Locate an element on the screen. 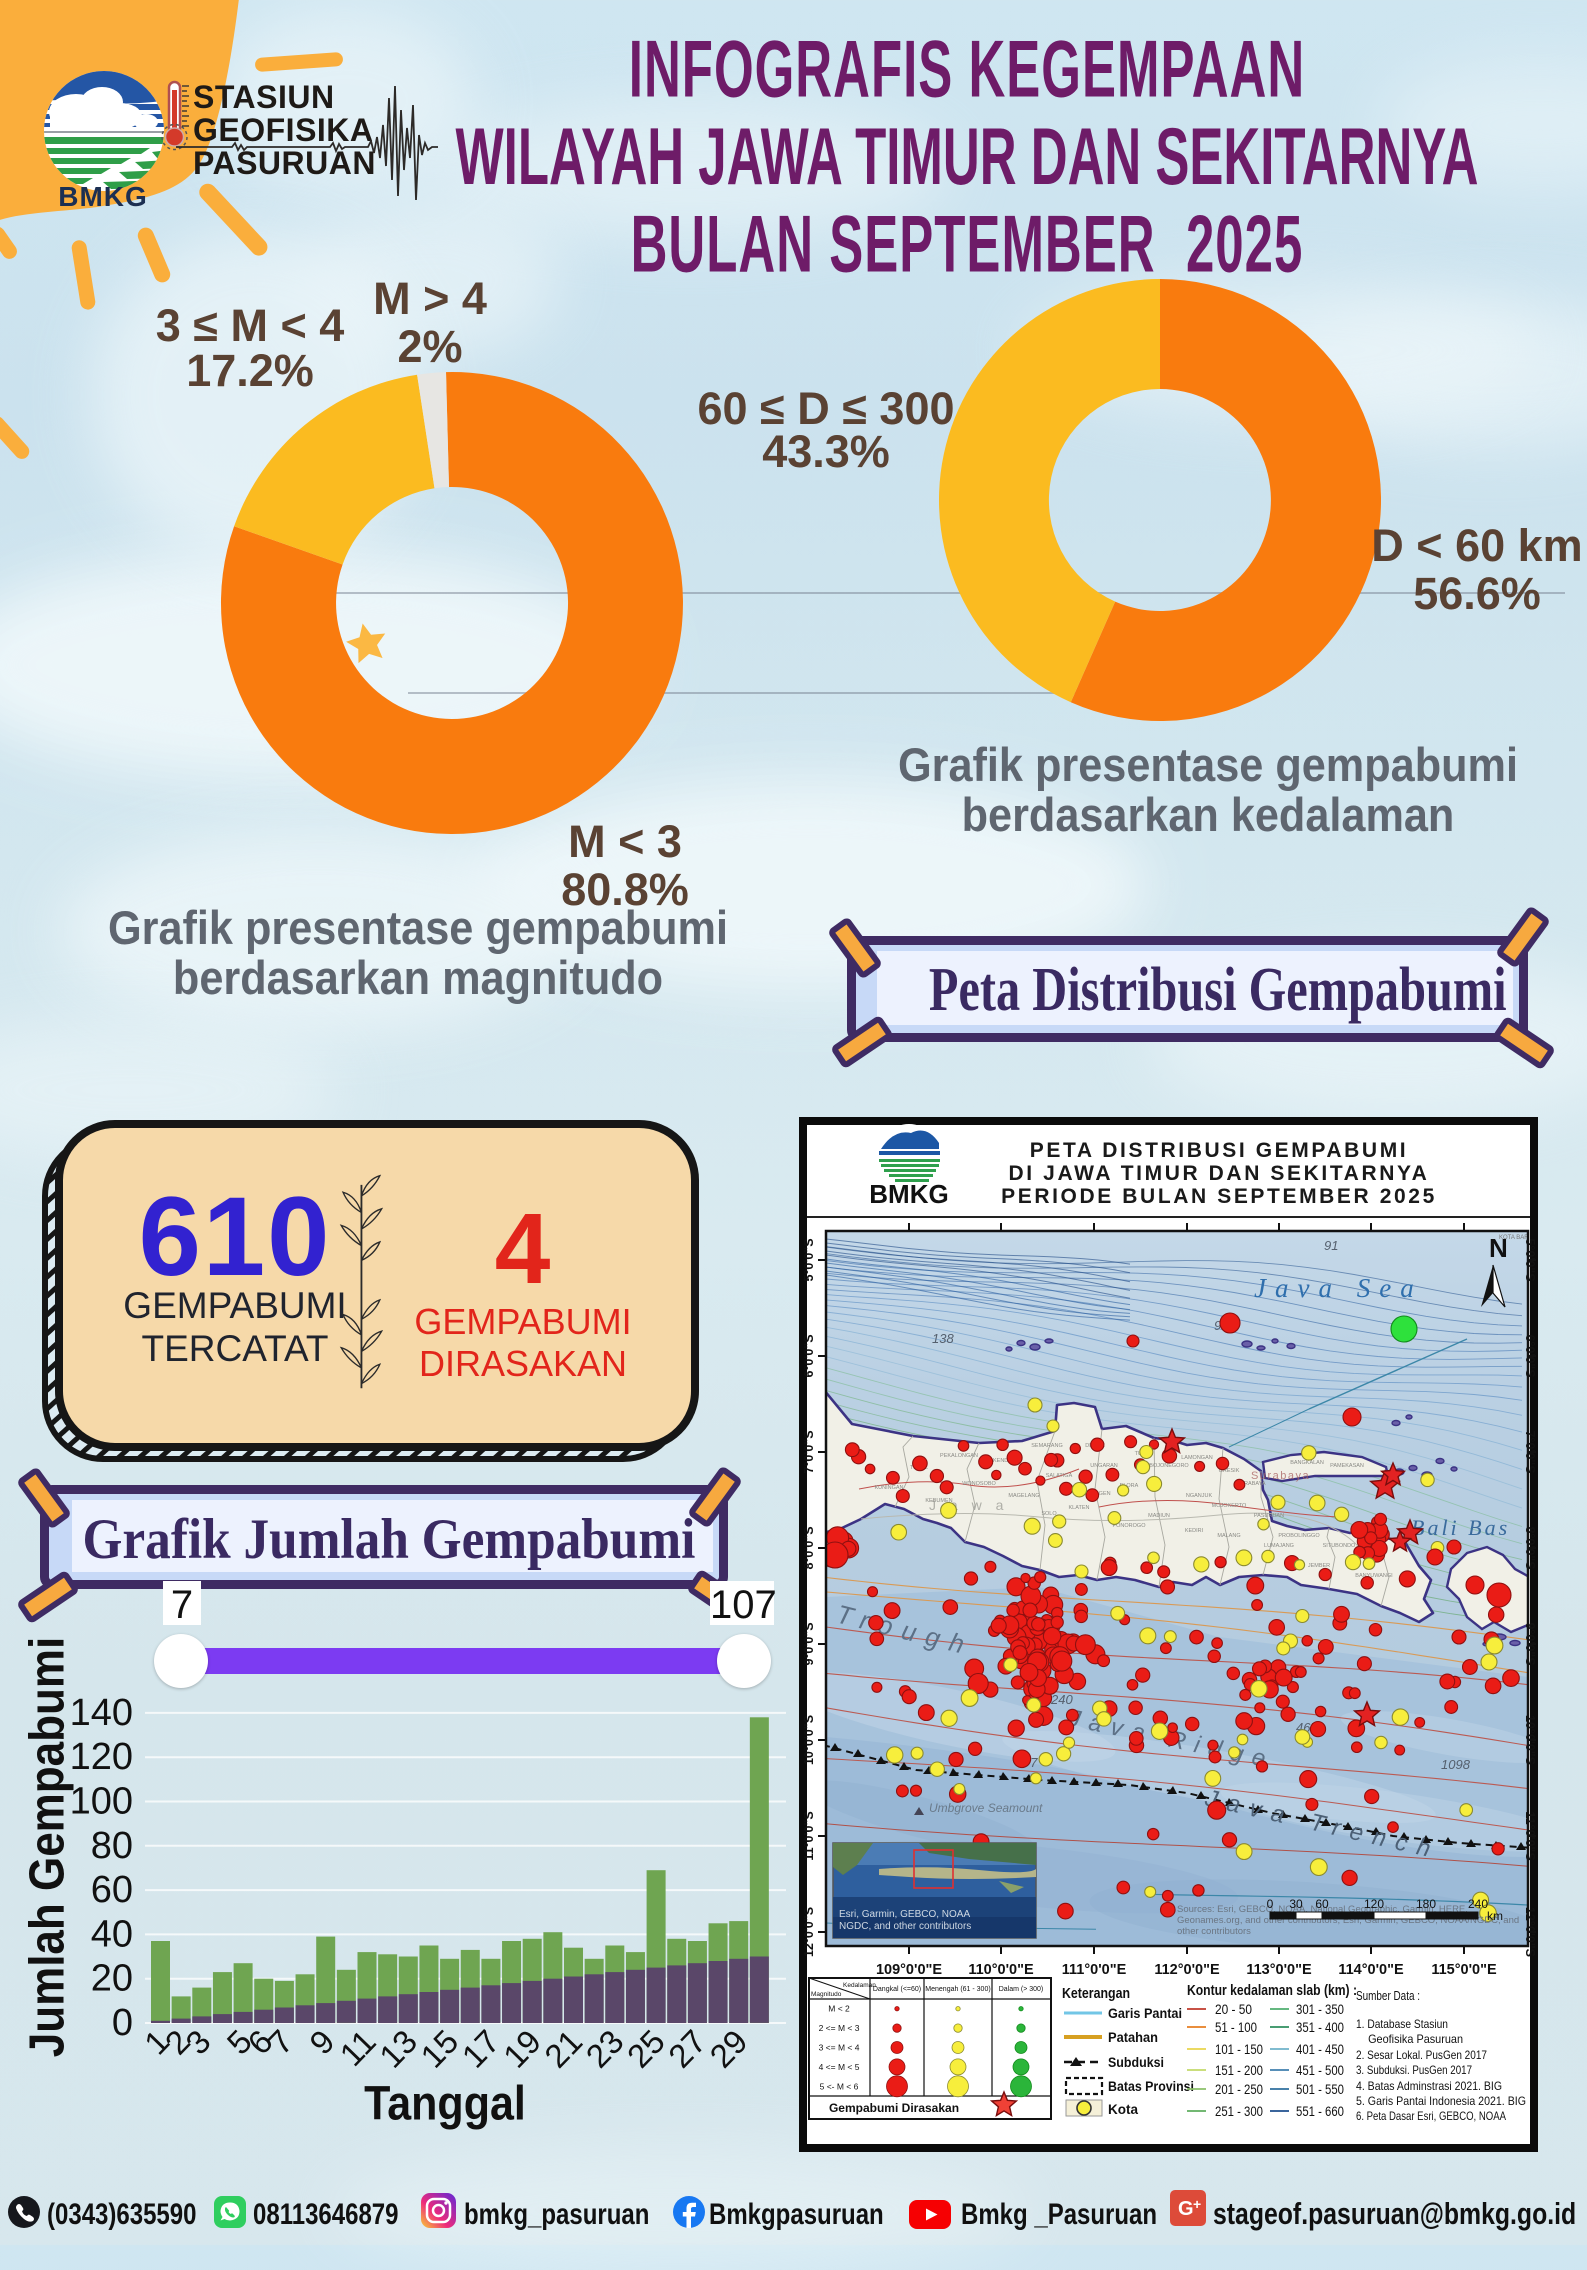 The image size is (1587, 2270). svg-text: 20 is located at coordinates (112, 1979).